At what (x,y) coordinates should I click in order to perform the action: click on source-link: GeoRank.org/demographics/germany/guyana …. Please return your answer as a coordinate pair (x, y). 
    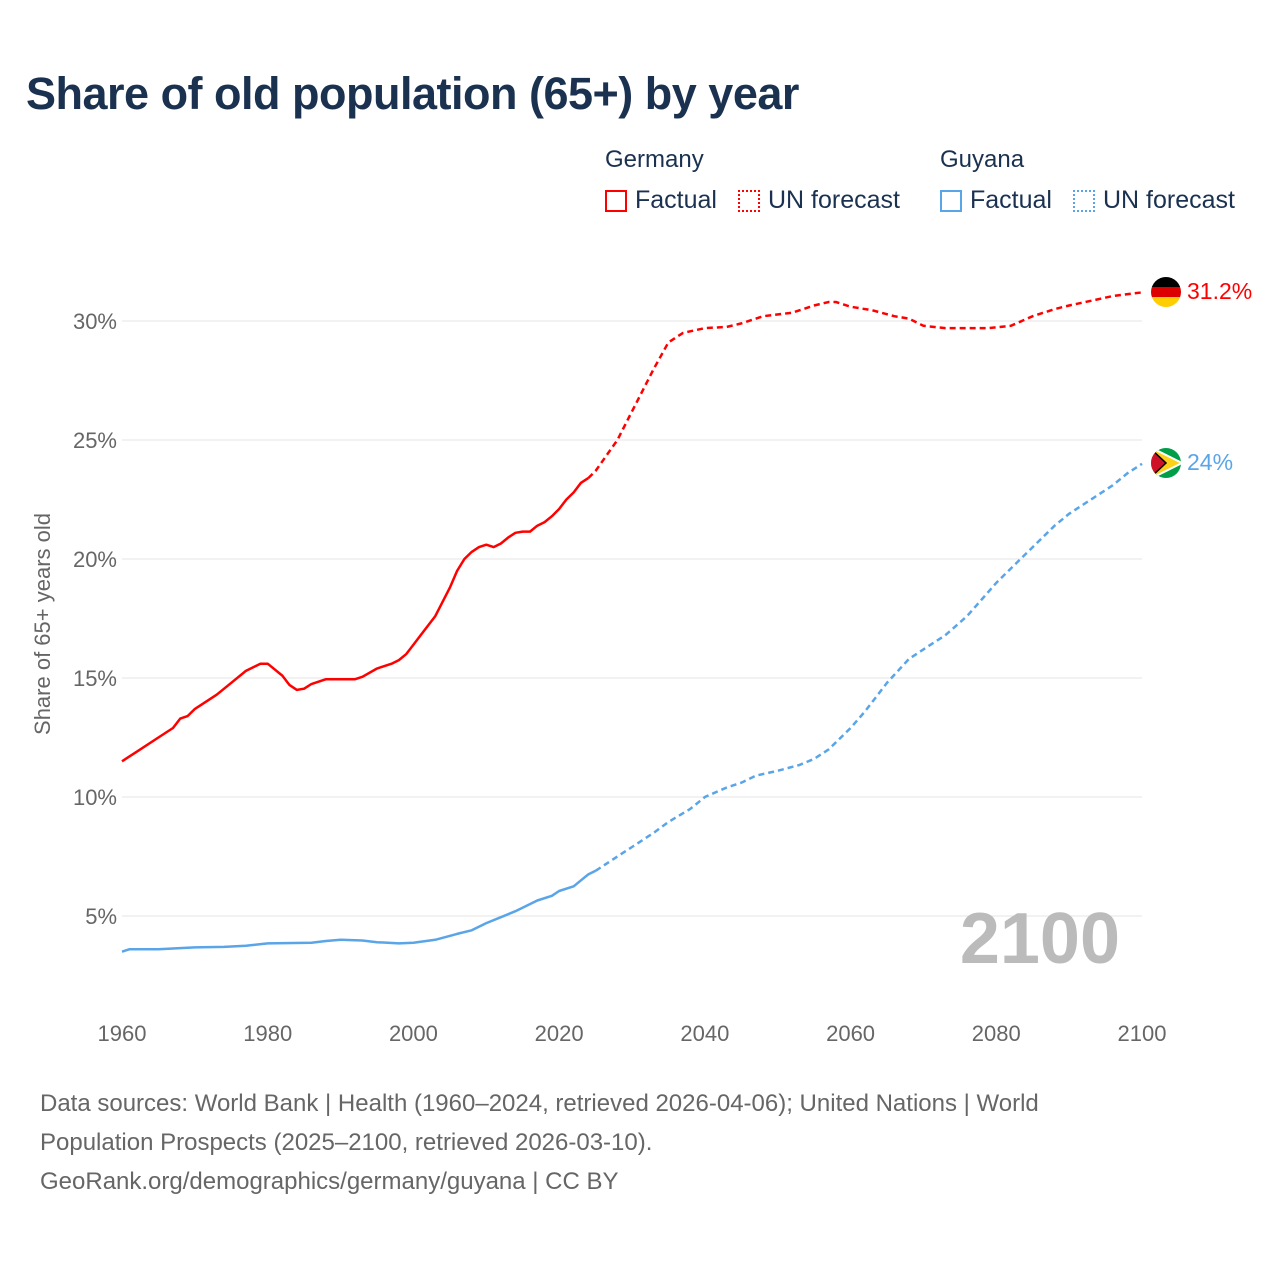
    Looking at the image, I should click on (329, 1181).